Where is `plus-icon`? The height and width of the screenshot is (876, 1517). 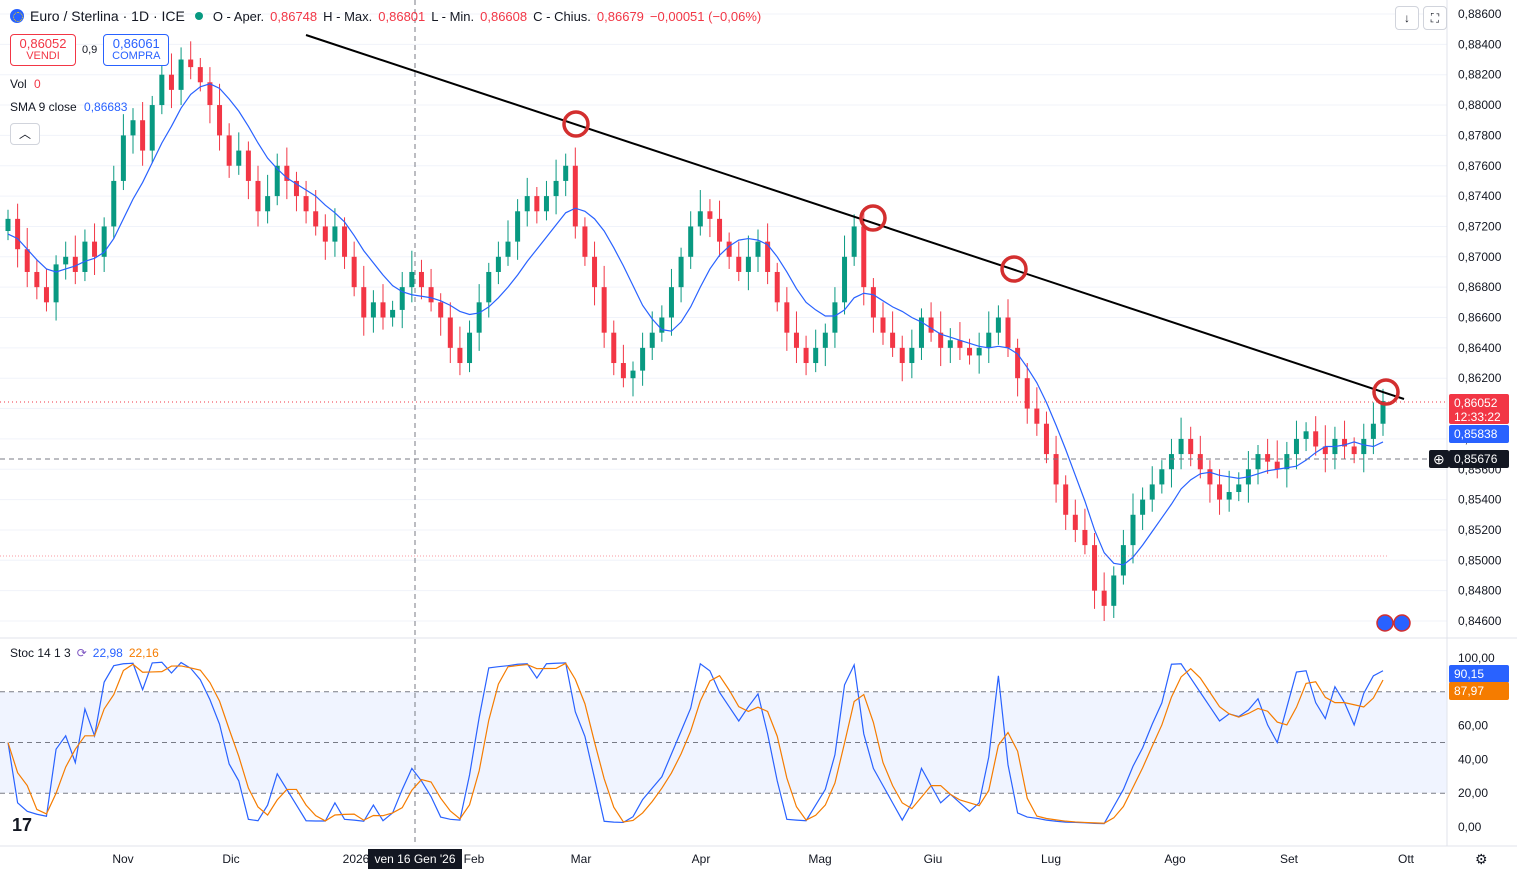 plus-icon is located at coordinates (1439, 459).